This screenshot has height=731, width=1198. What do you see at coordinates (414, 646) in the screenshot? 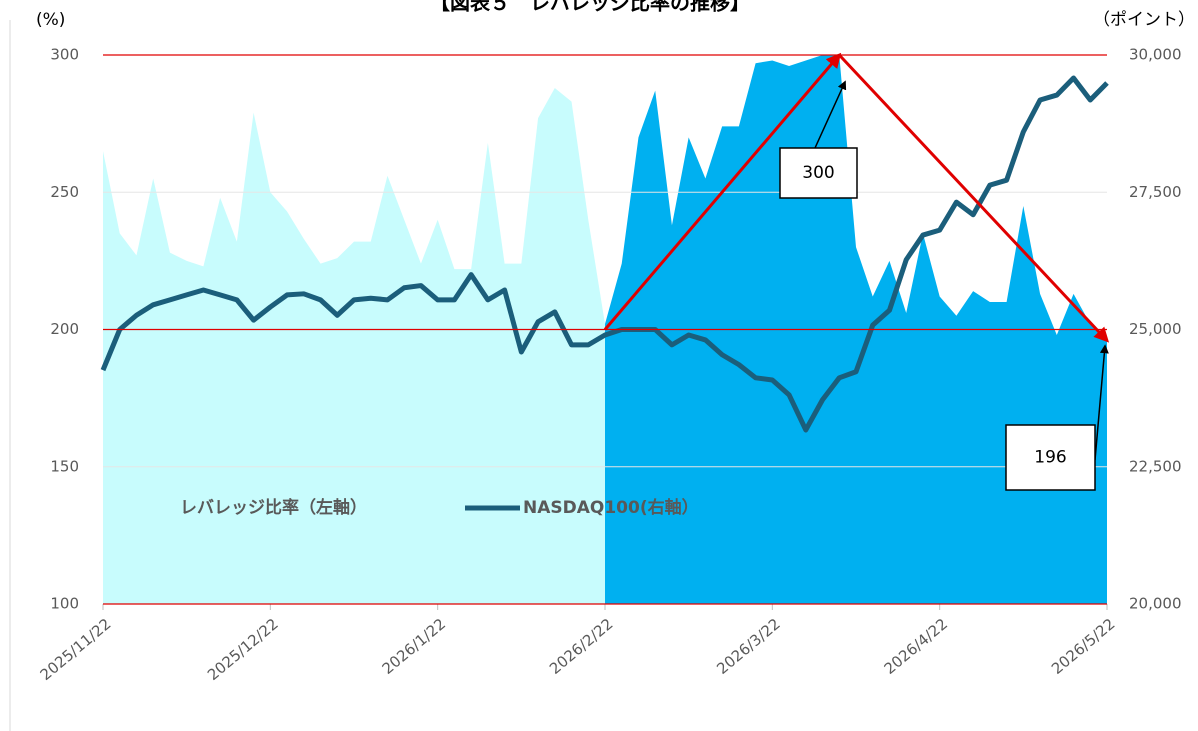
I see `x-tick-label: 2026/1/22` at bounding box center [414, 646].